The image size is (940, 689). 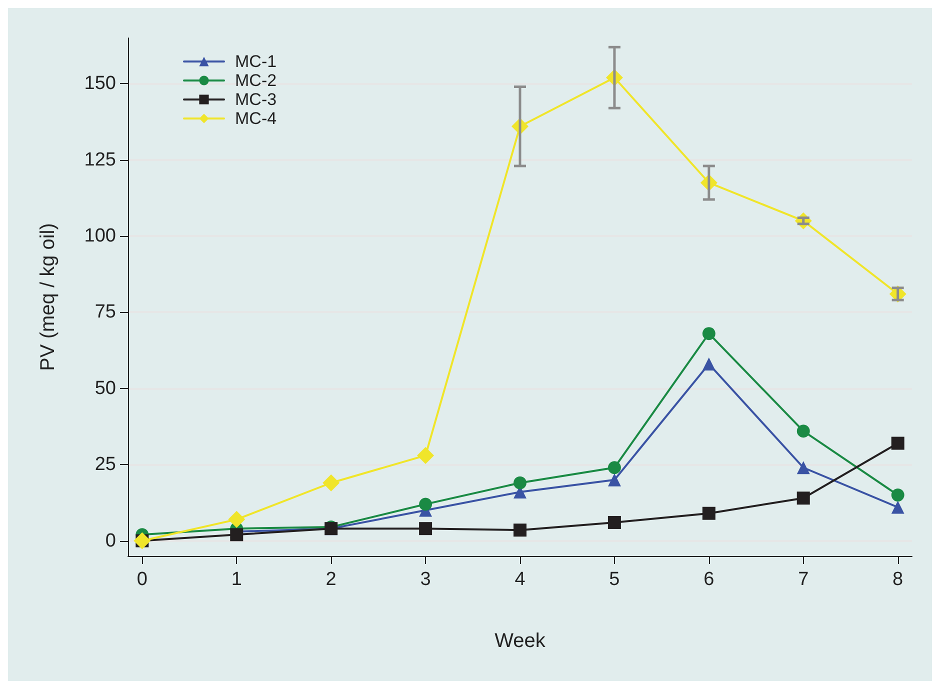 I want to click on x-tick-label: 3, so click(x=425, y=579).